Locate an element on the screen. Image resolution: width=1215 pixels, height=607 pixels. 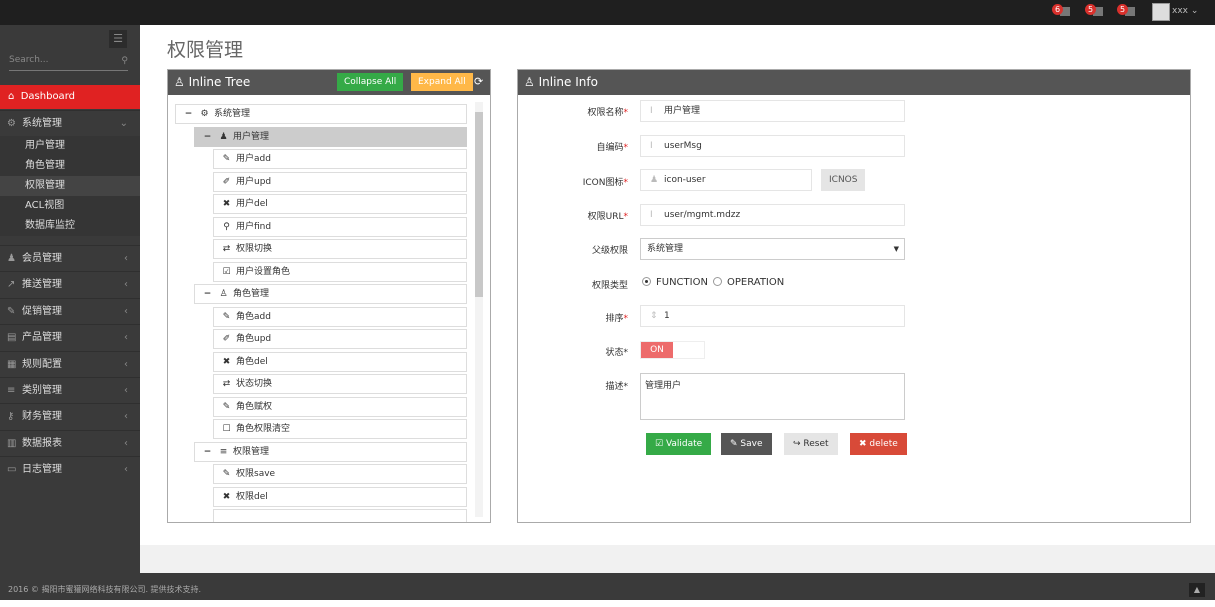
tree-node: ⚲ 用户find is located at coordinates (340, 226).